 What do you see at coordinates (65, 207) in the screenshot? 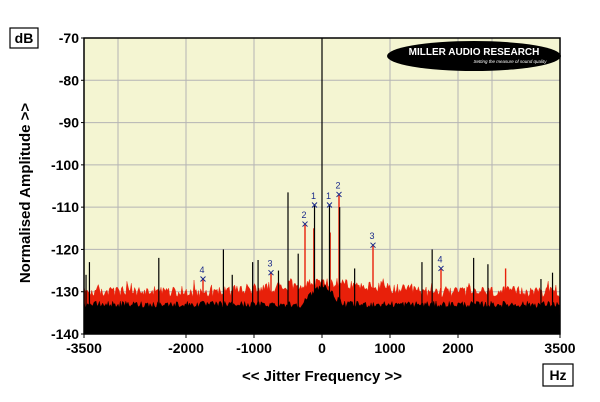
I see `y-tick-label: -110` at bounding box center [65, 207].